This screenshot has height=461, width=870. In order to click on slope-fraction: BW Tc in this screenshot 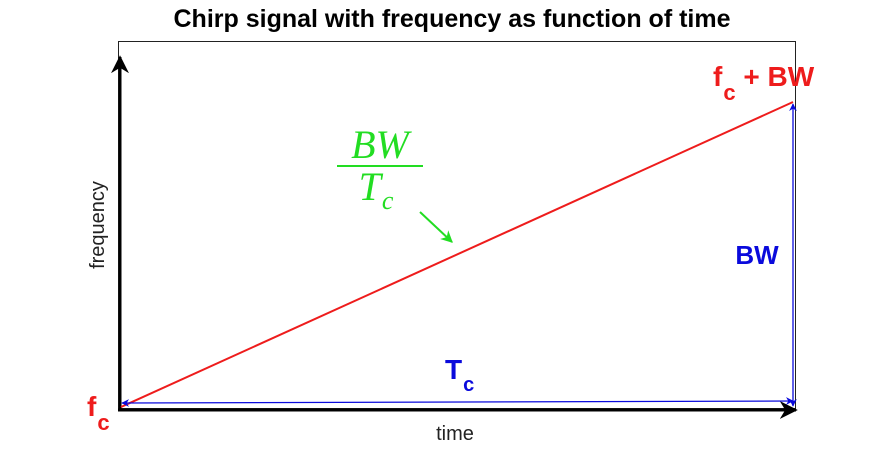, I will do `click(380, 168)`.